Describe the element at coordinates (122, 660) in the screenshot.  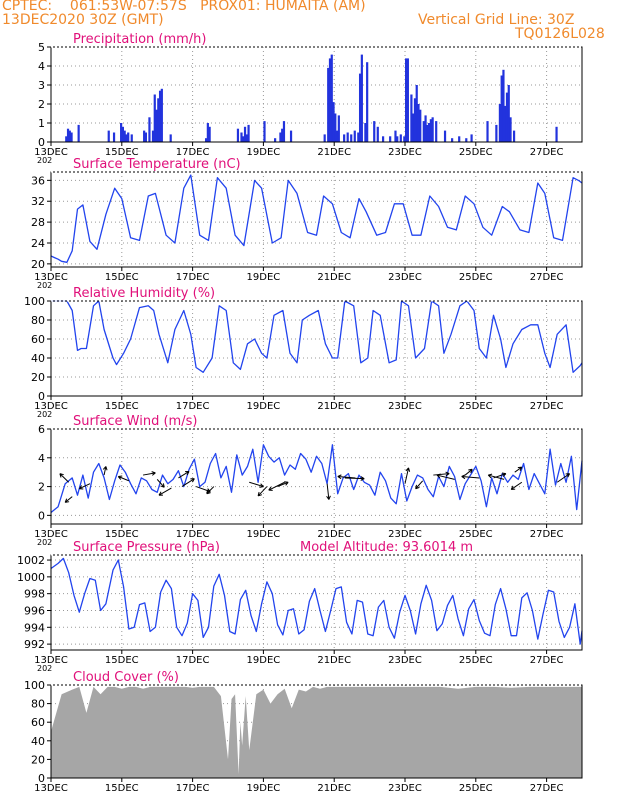
I see `pressure-xtick-label: 15DEC` at that location.